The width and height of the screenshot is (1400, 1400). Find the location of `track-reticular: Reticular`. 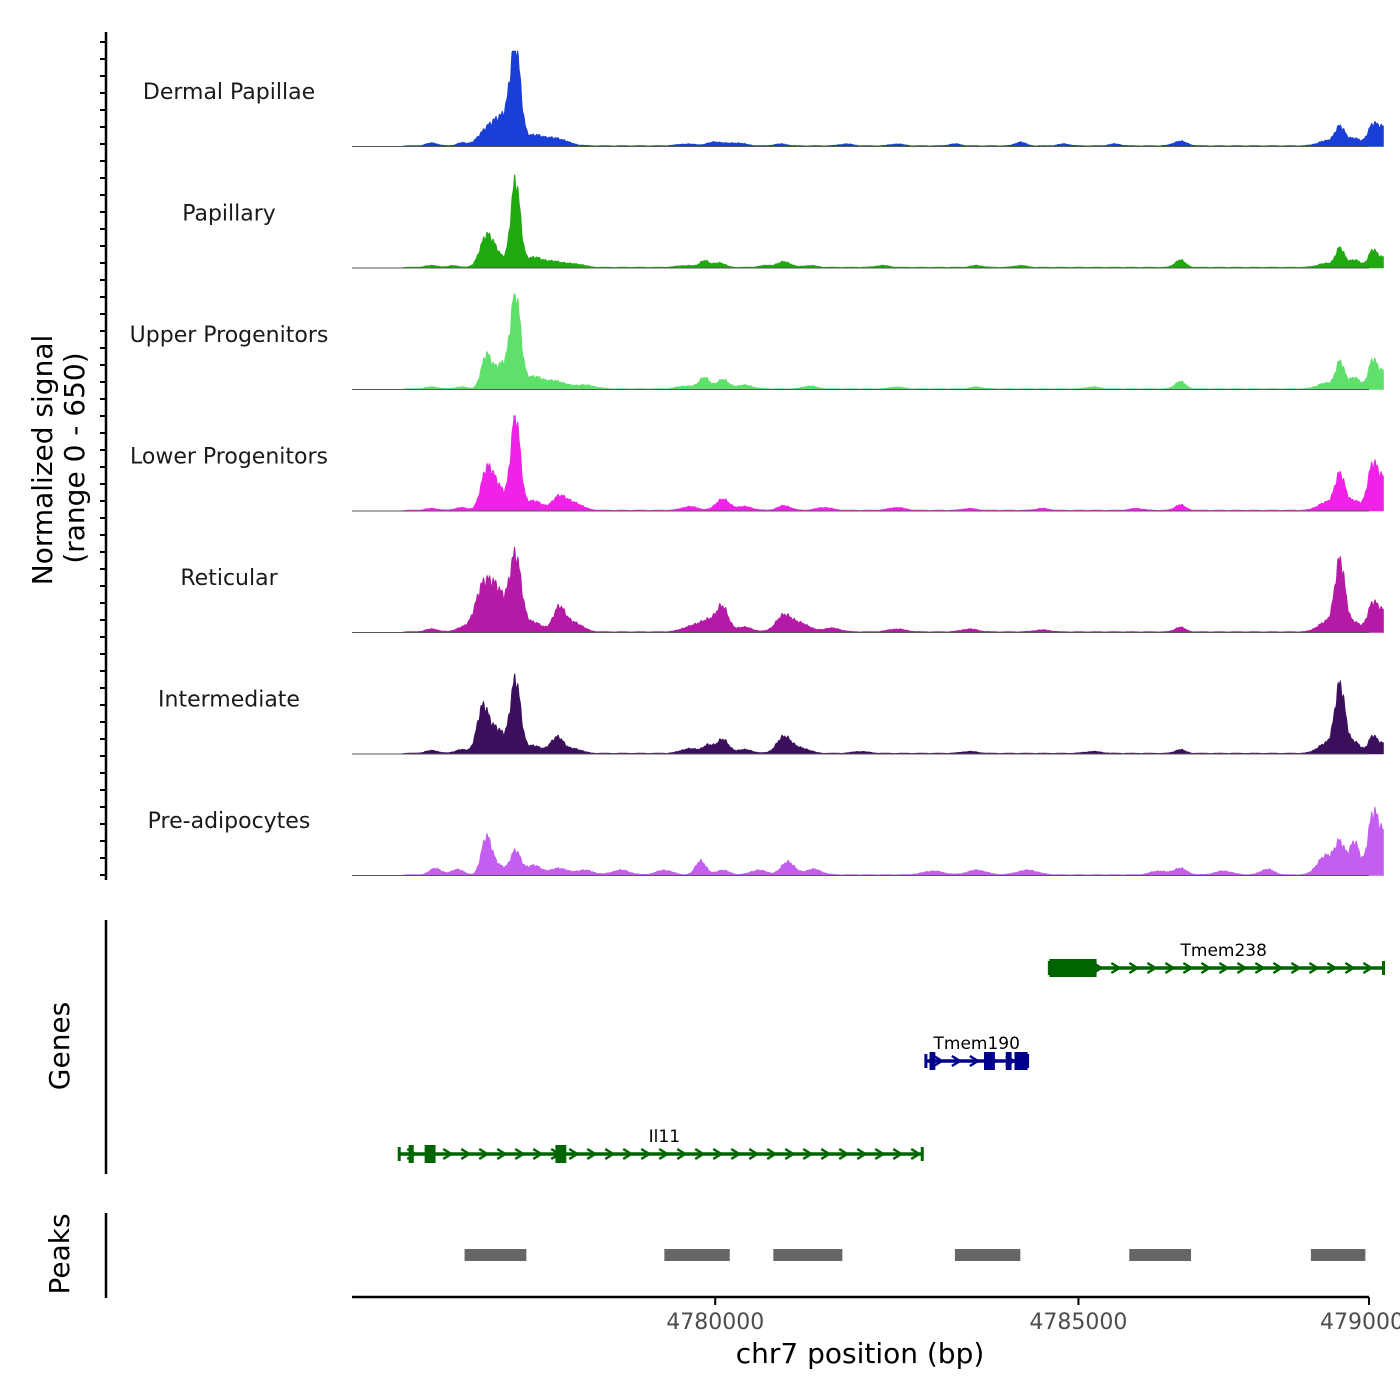

track-reticular: Reticular is located at coordinates (782, 589).